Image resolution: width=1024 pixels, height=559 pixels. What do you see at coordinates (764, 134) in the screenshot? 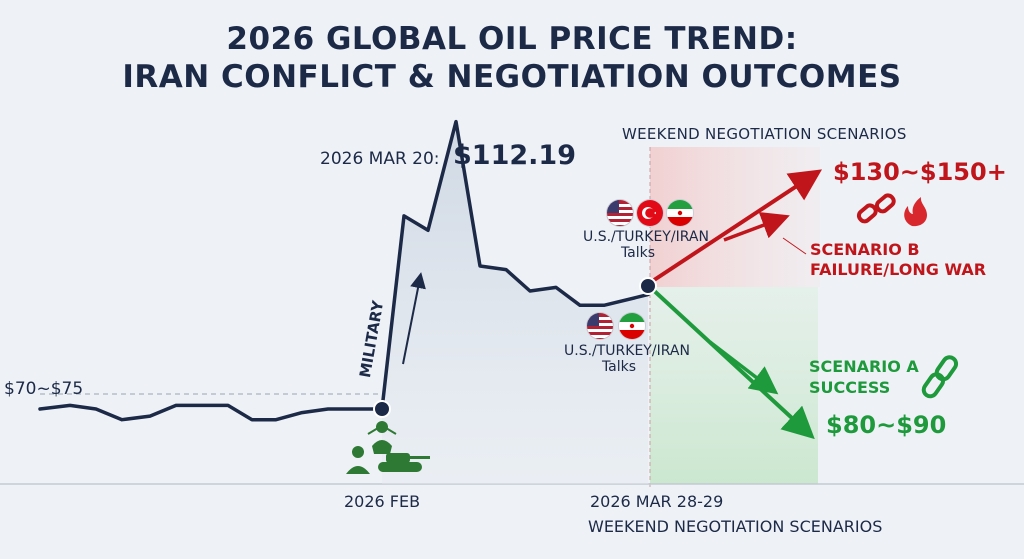
I see `scenarios-header: WEEKEND NEGOTIATION SCENARIOS` at bounding box center [764, 134].